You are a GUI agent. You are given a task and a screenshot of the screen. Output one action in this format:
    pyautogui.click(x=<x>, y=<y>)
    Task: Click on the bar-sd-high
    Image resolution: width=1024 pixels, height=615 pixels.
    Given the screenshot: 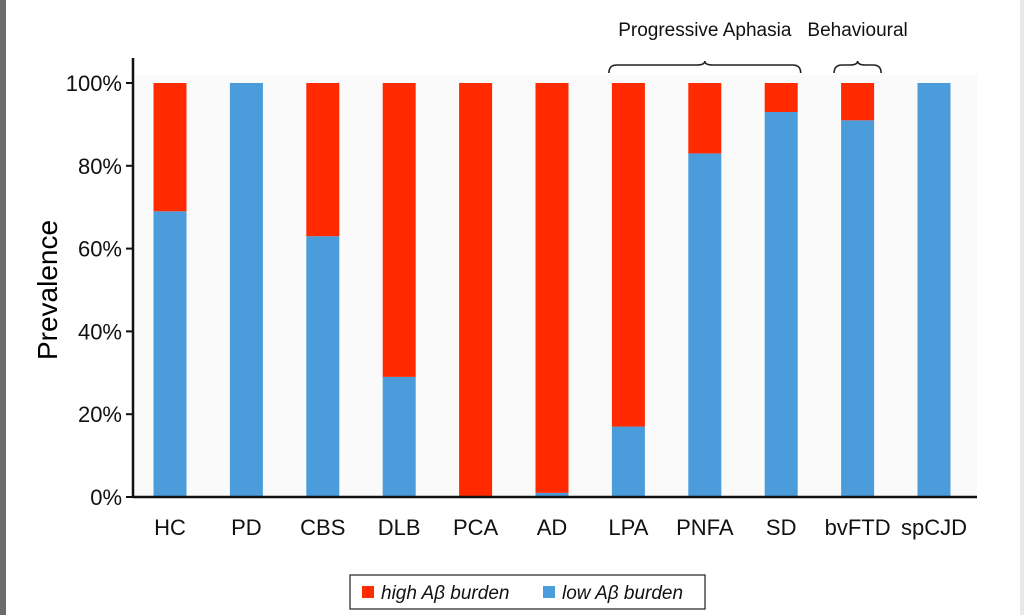 What is the action you would take?
    pyautogui.click(x=781, y=97)
    